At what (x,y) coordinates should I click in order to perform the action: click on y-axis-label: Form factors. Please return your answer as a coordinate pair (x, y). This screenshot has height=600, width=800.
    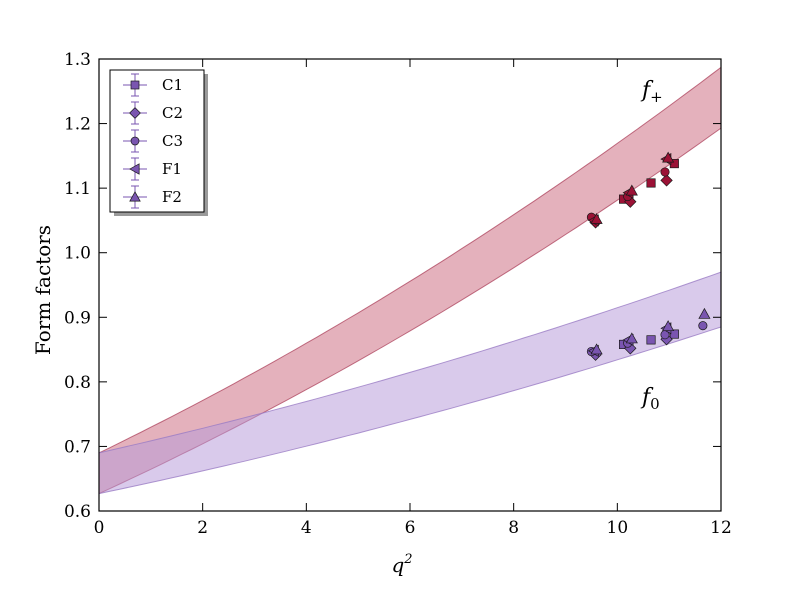
    Looking at the image, I should click on (43, 290).